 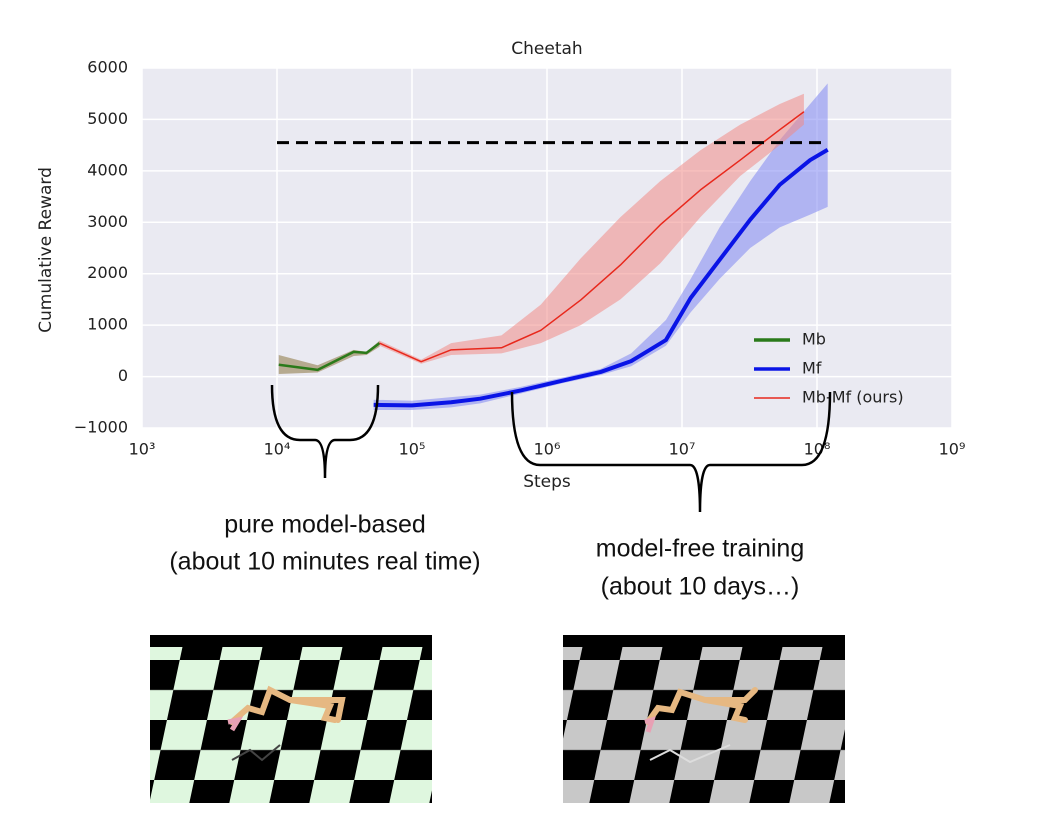 I want to click on x-tick-label: 10⁹, so click(x=952, y=449).